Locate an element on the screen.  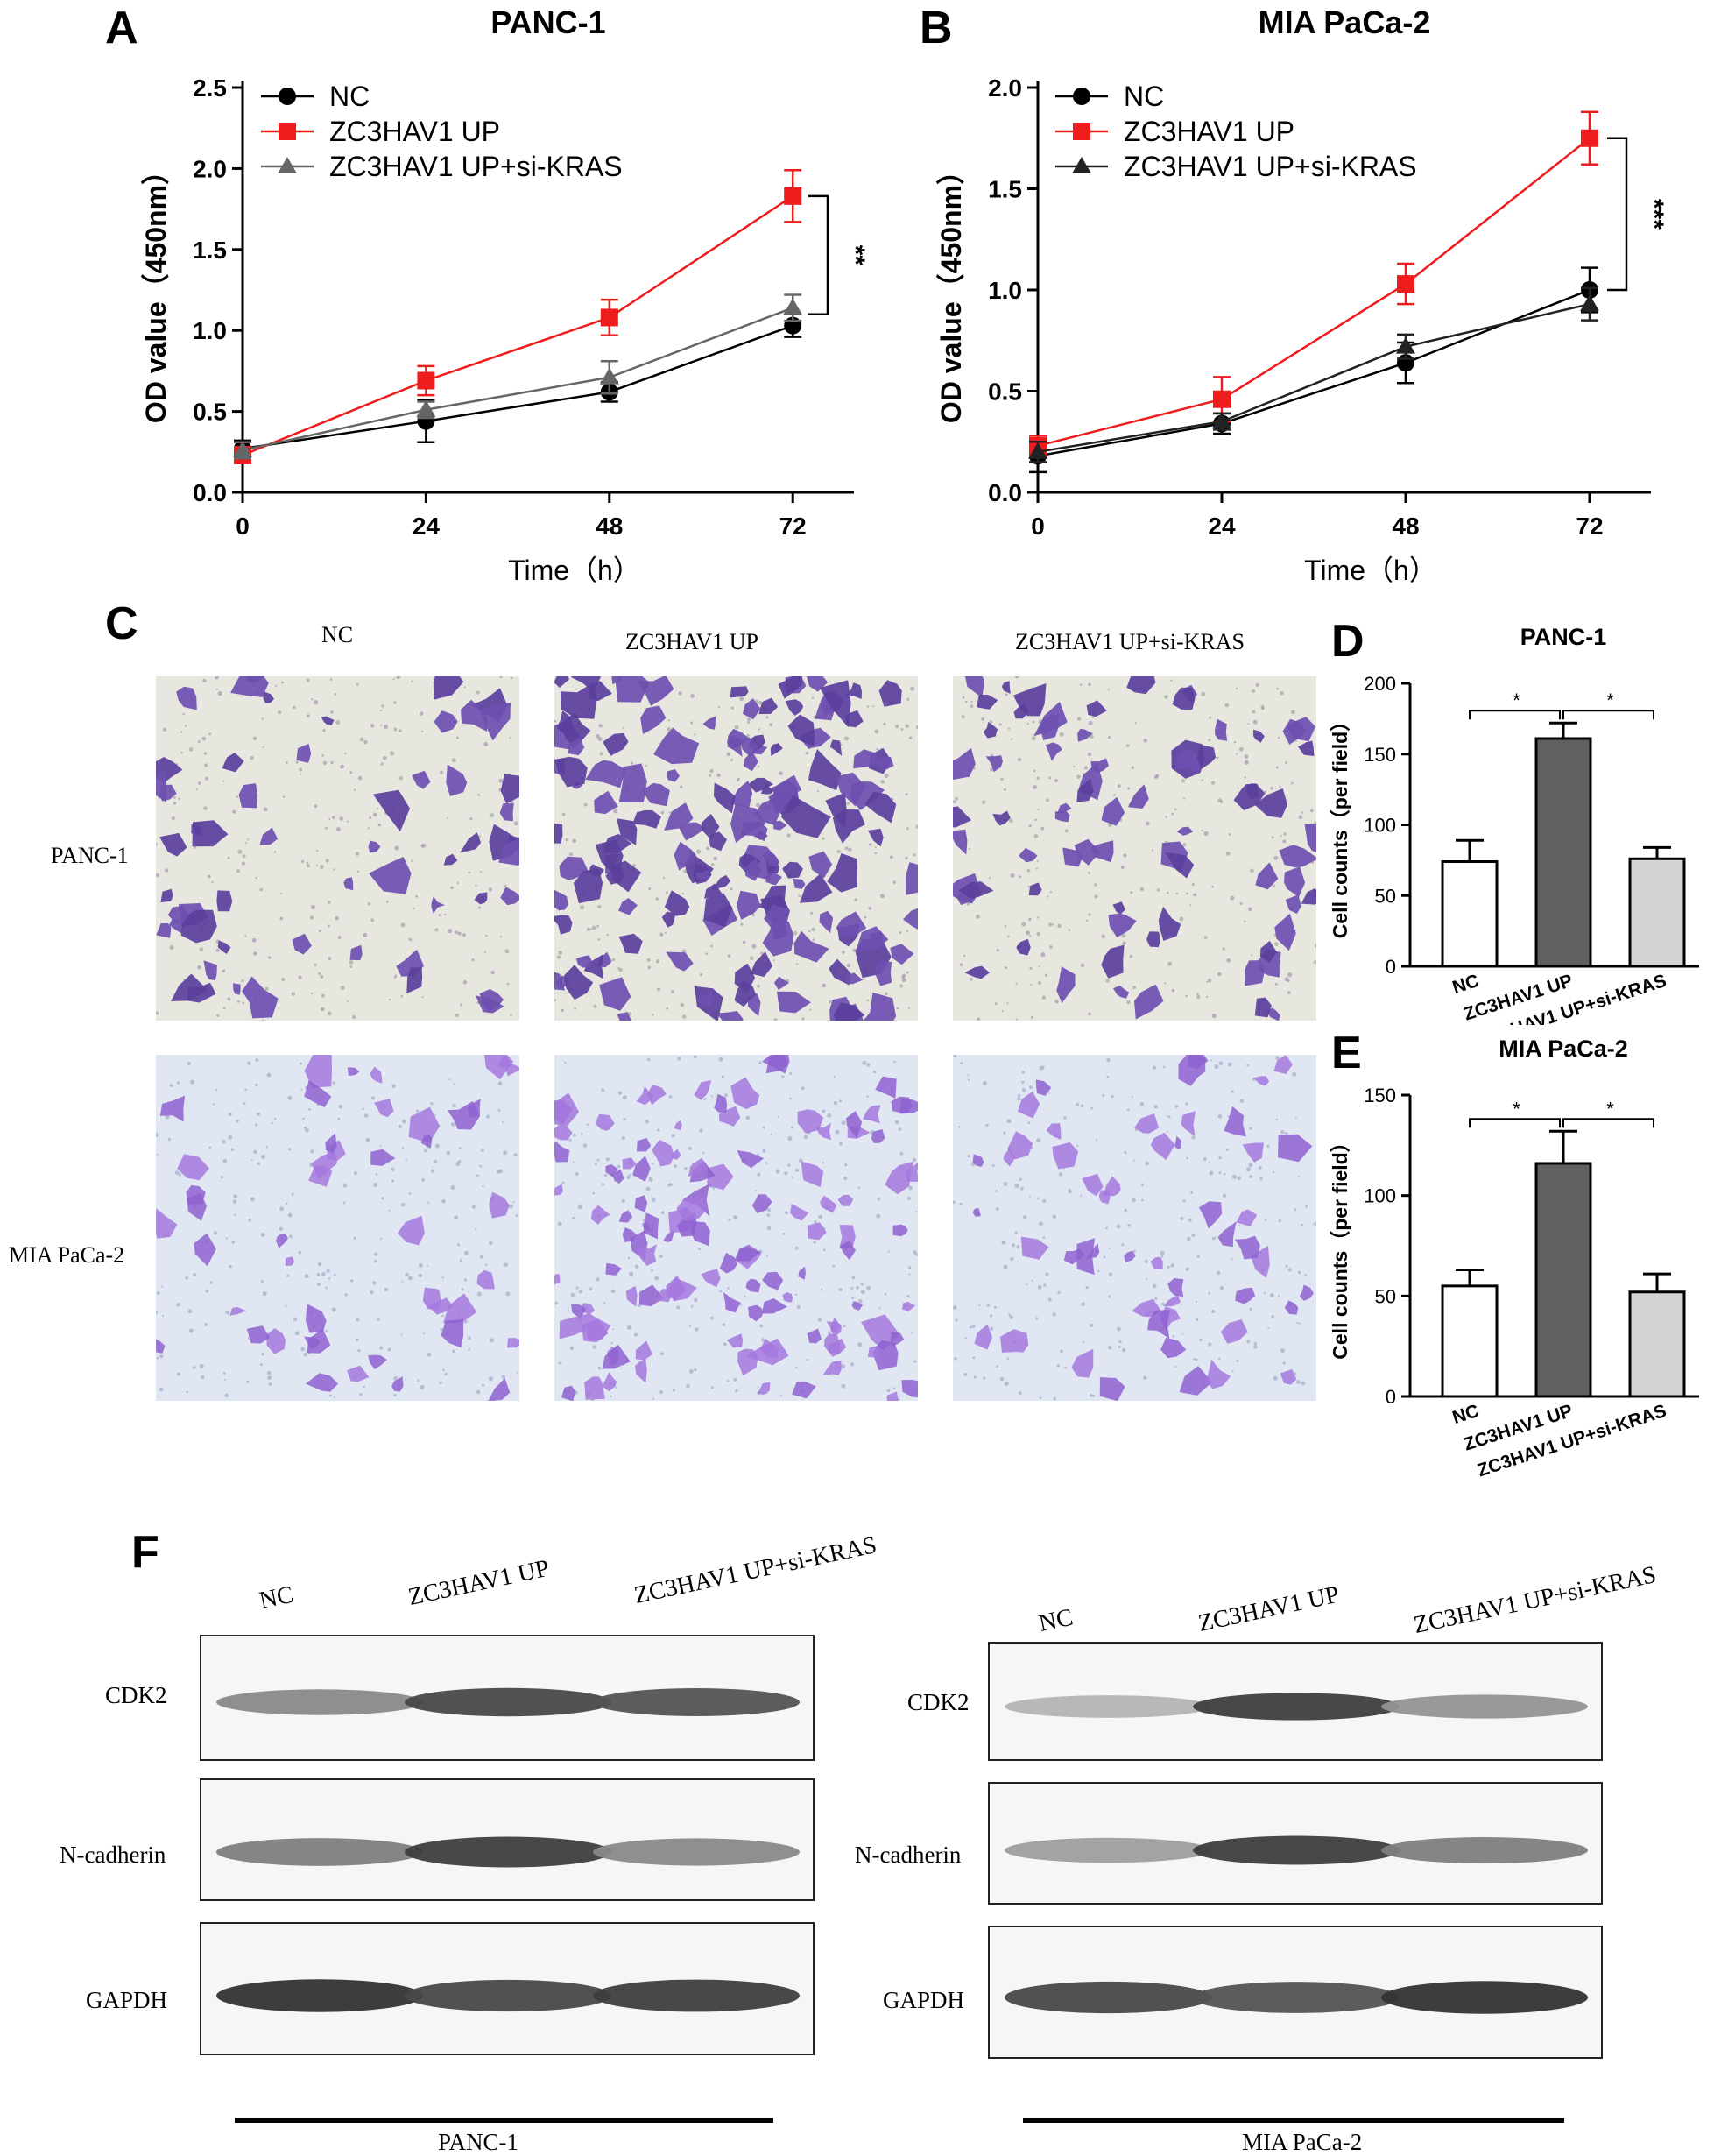
blot-left-cellline-bar is located at coordinates (504, 2120).